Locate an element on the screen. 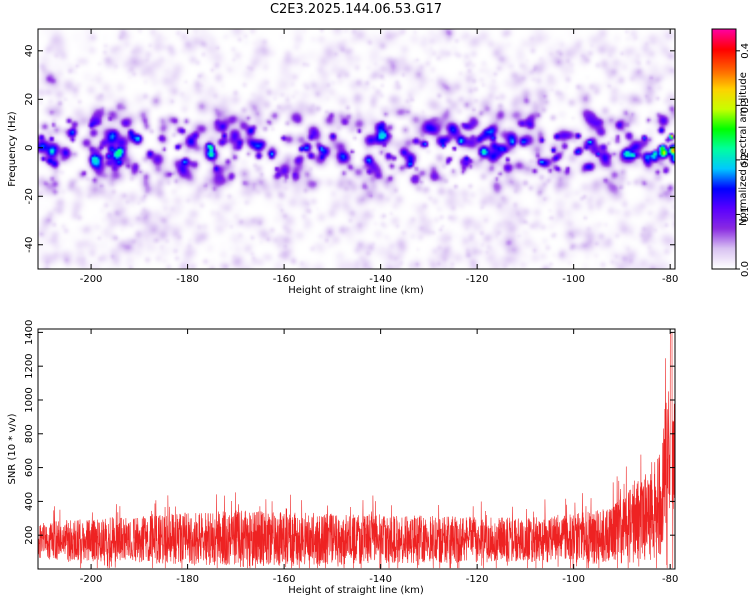 The image size is (750, 600). y-tick-label: -40 is located at coordinates (29, 245).